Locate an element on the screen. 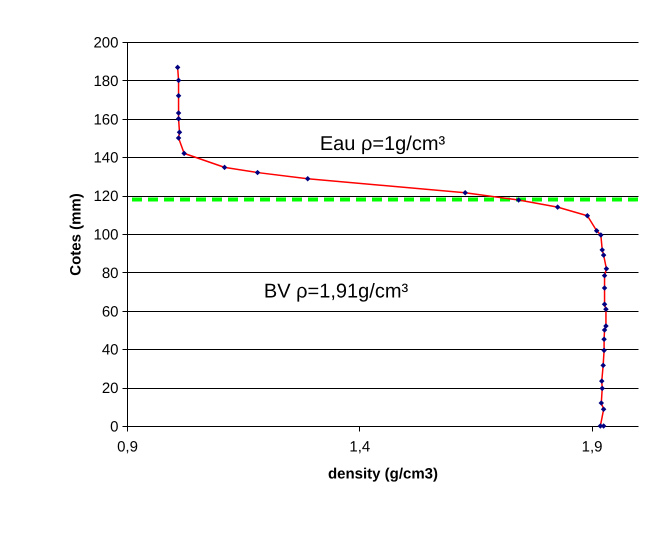 This screenshot has width=654, height=534. x-tick-label: 0,9 is located at coordinates (127, 447).